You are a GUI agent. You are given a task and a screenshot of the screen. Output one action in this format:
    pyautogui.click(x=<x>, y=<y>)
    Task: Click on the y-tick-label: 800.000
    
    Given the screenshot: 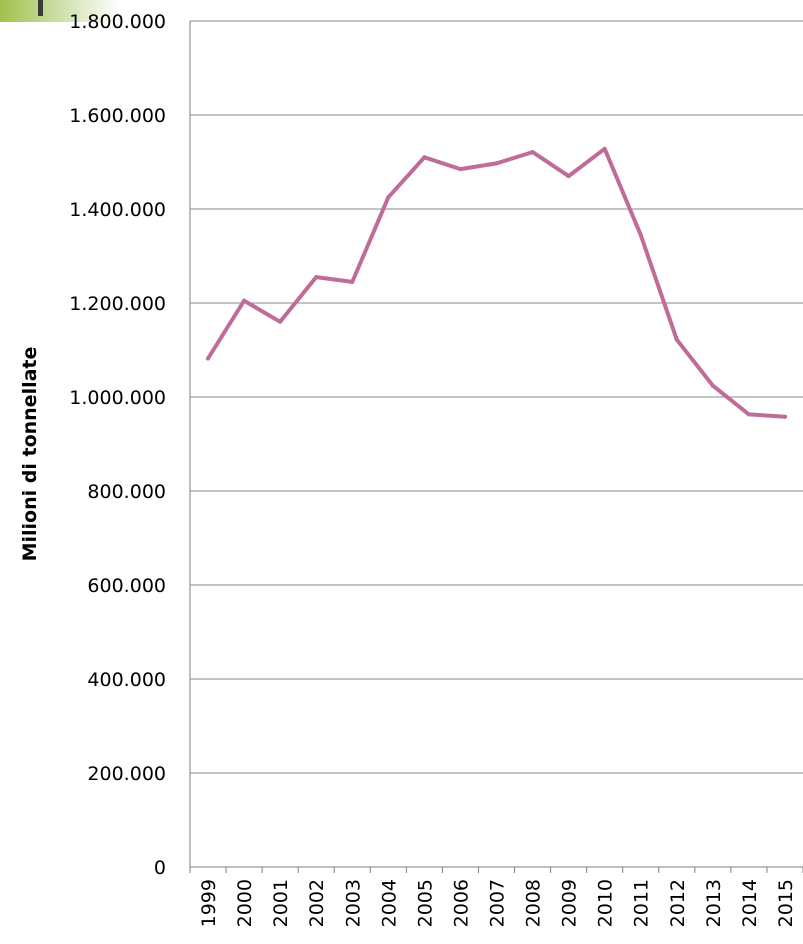 What is the action you would take?
    pyautogui.click(x=126, y=492)
    